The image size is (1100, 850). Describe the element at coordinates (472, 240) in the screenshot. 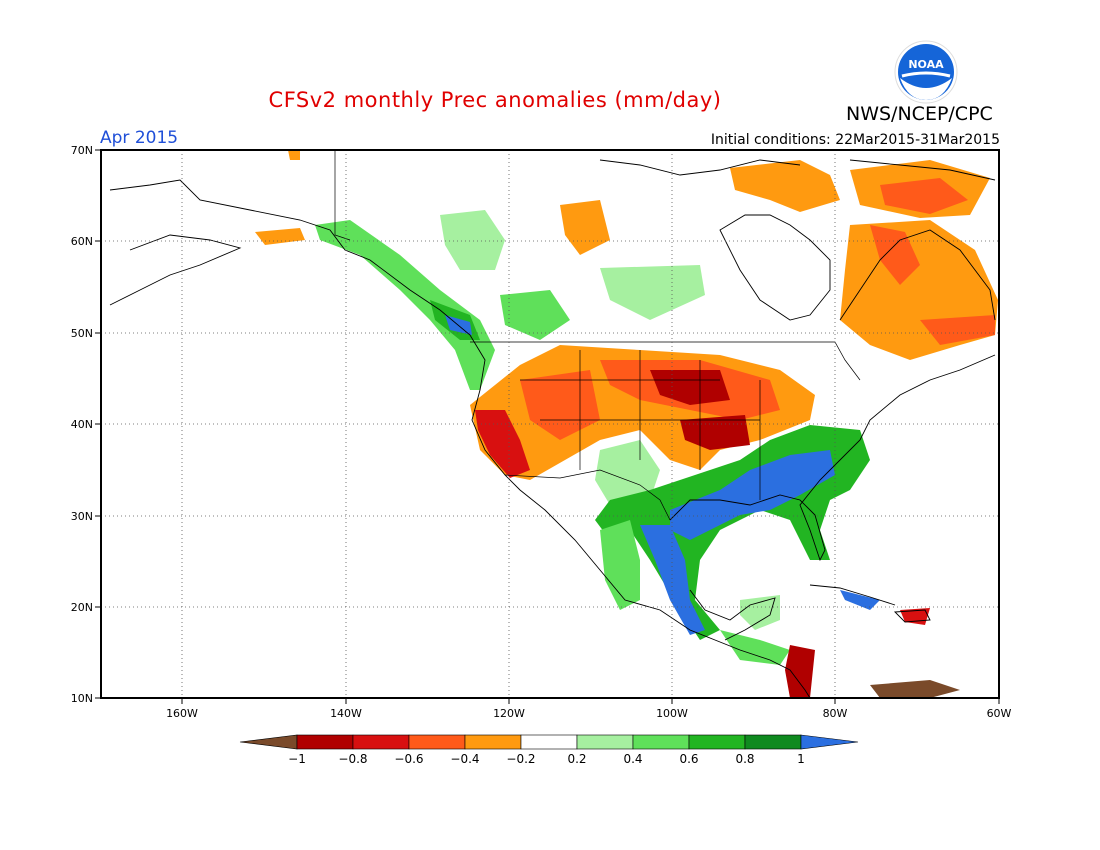

I see `wet-region-yukon` at that location.